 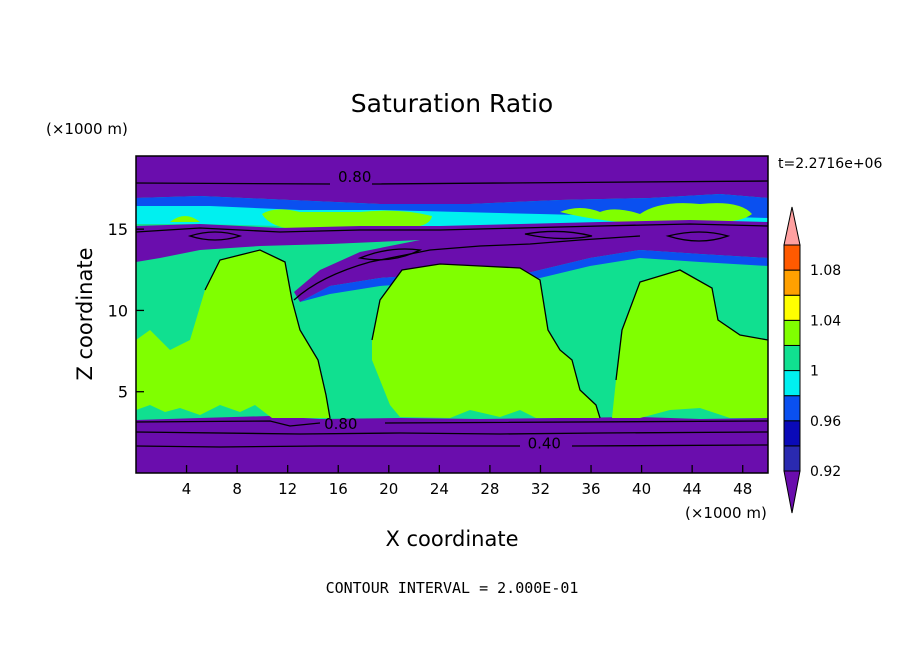 What do you see at coordinates (452, 228) in the screenshot?
I see `contour-upper-purple-edge` at bounding box center [452, 228].